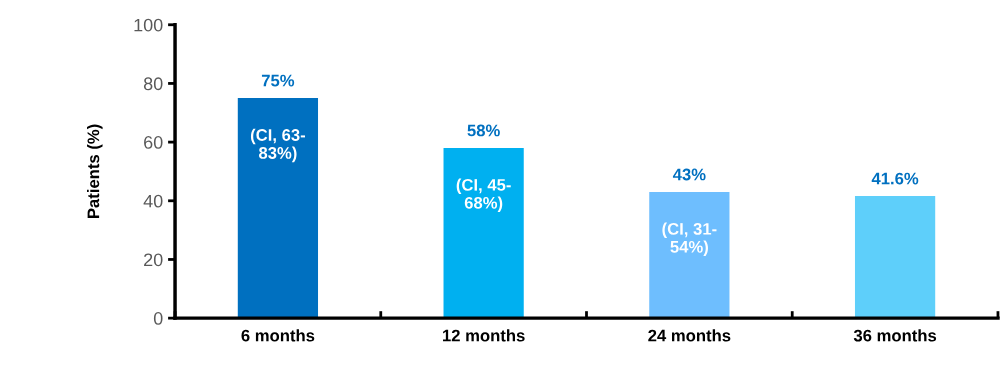 The height and width of the screenshot is (381, 1006). I want to click on x-tick-label: 6 months, so click(278, 335).